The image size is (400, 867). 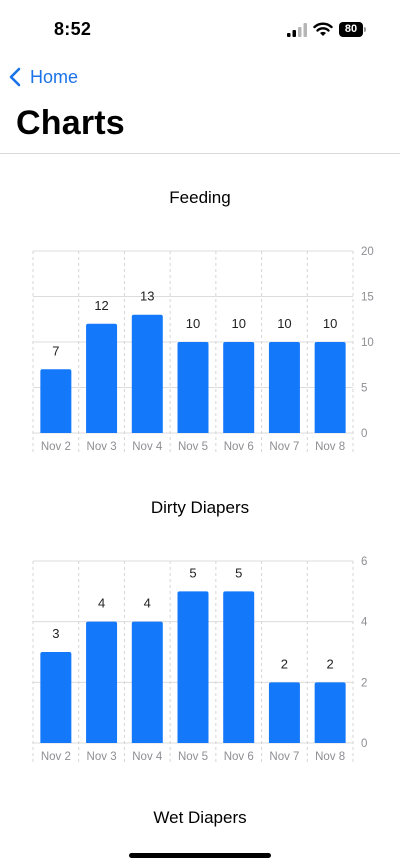 I want to click on data-label: 13, so click(x=147, y=296).